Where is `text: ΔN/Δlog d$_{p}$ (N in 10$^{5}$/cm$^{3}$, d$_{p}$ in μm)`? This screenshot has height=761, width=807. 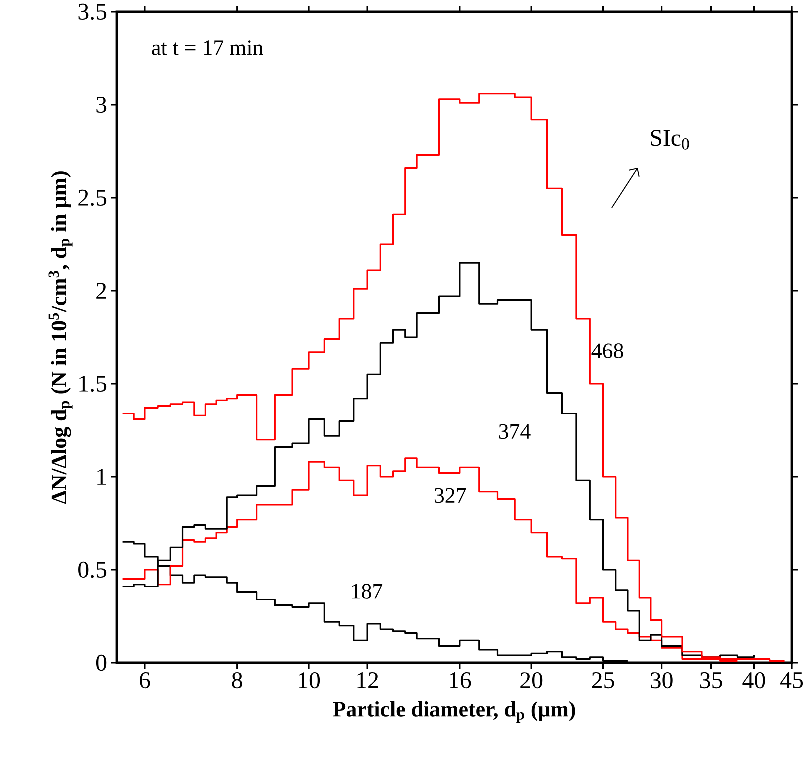 text: ΔN/Δlog d$_{p}$ (N in 10$^{5}$/cm$^{3}$, d$_{p}$ in μm) is located at coordinates (60, 338).